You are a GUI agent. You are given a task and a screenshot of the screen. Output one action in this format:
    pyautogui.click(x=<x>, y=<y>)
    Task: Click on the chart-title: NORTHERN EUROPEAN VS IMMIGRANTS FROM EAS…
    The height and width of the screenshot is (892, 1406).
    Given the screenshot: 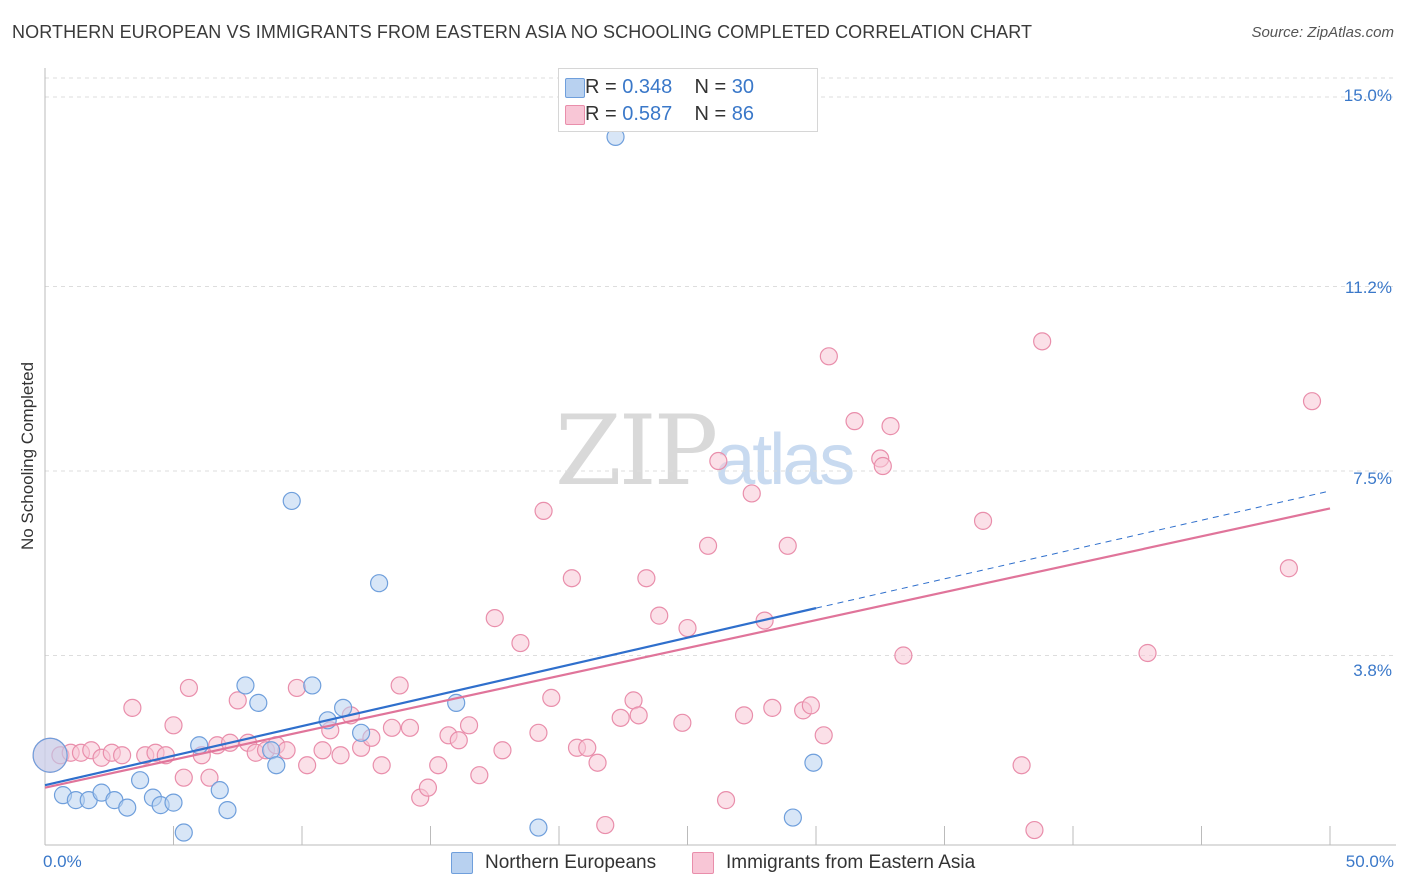 What is the action you would take?
    pyautogui.click(x=522, y=32)
    